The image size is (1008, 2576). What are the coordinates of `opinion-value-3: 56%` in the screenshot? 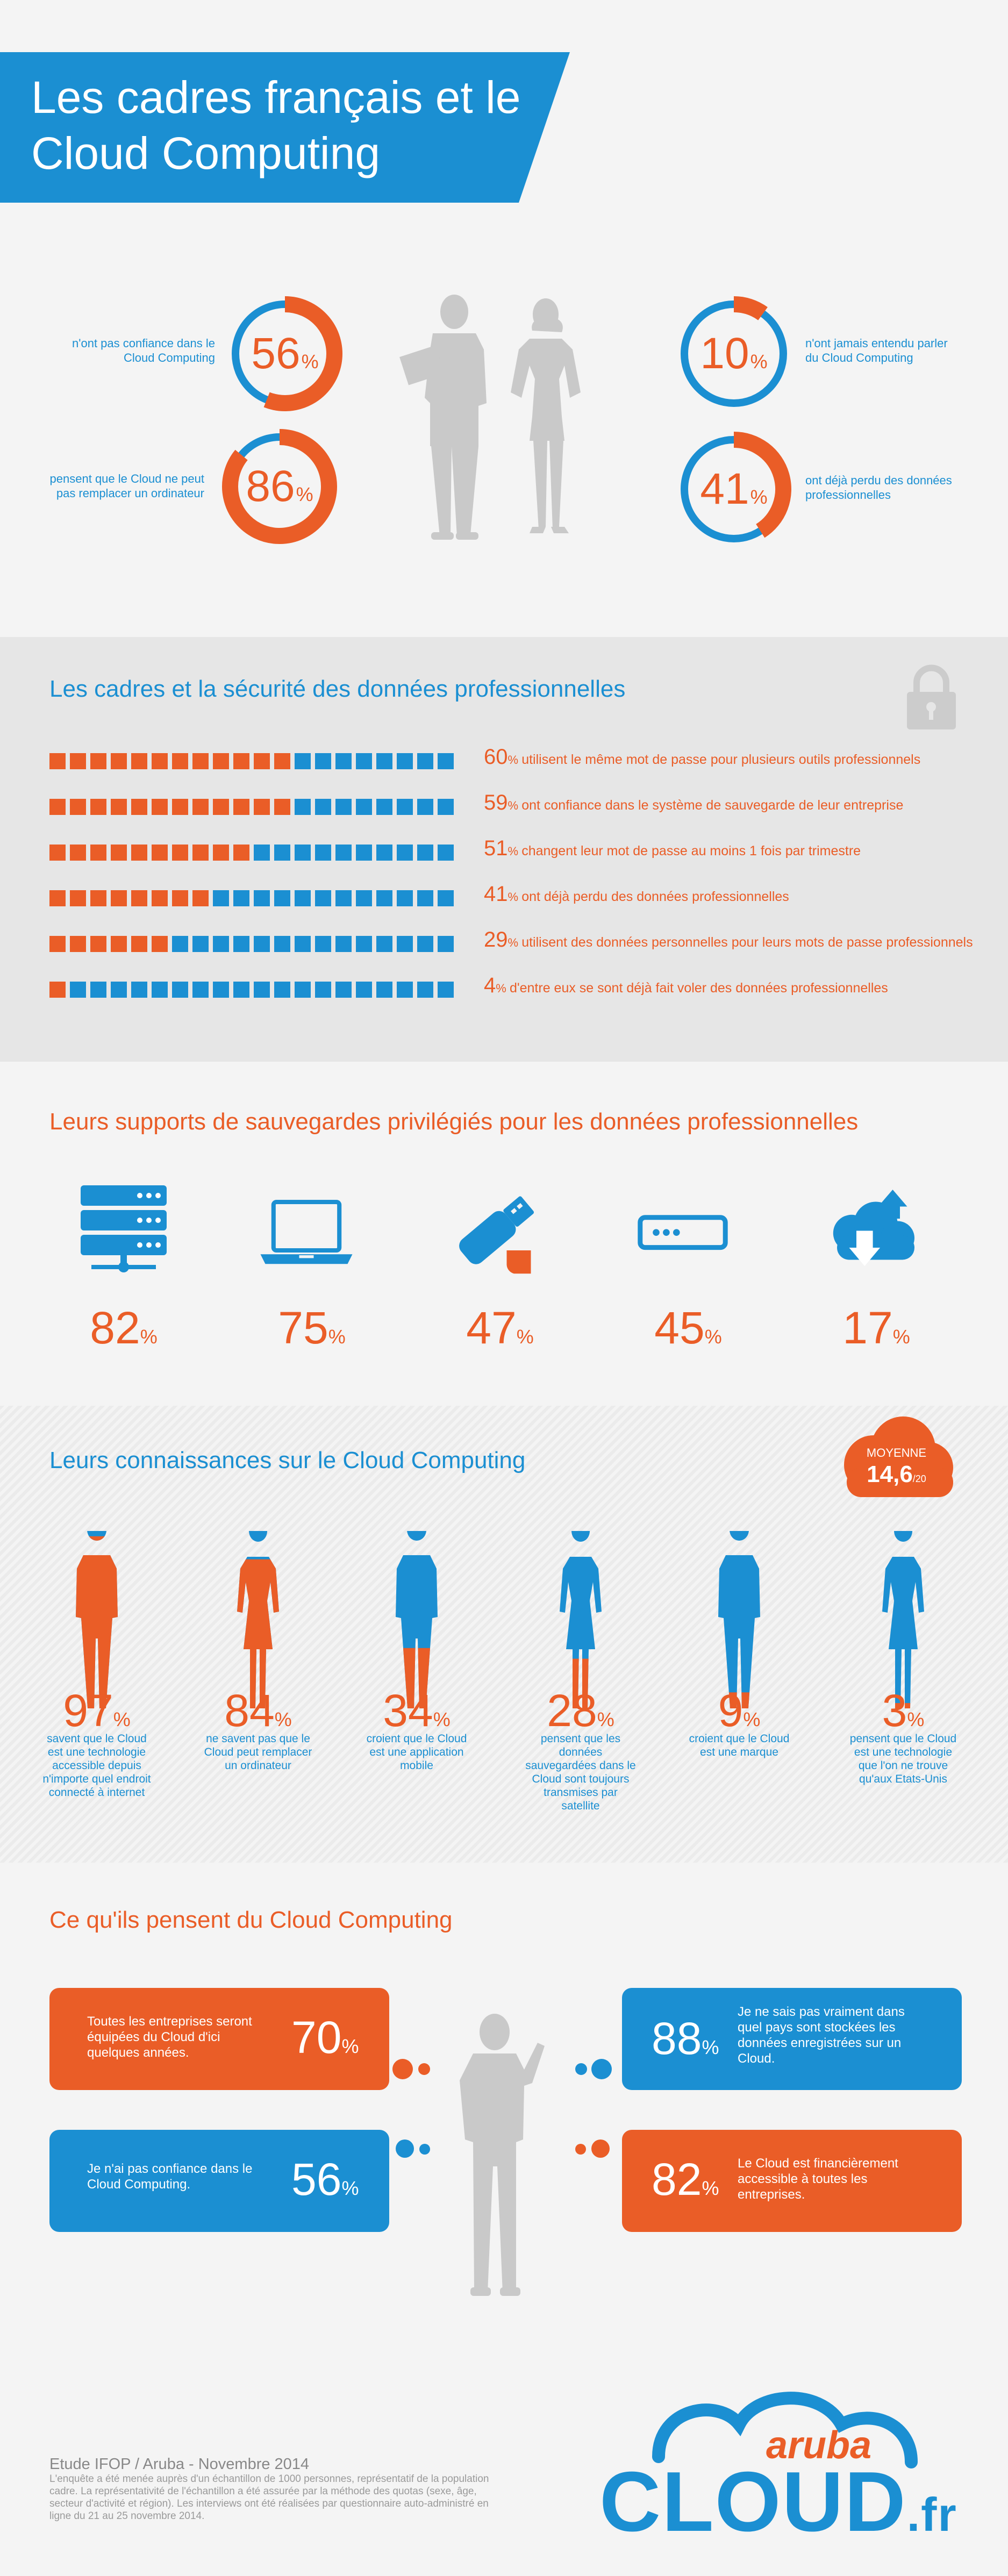 It's located at (325, 2179).